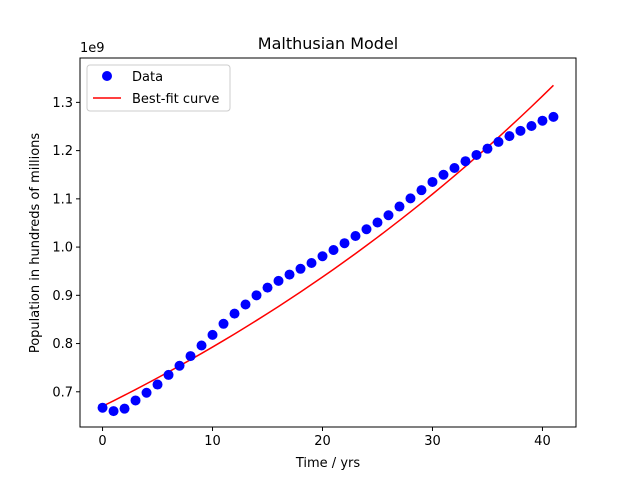  What do you see at coordinates (432, 441) in the screenshot?
I see `x-tick-label: 30` at bounding box center [432, 441].